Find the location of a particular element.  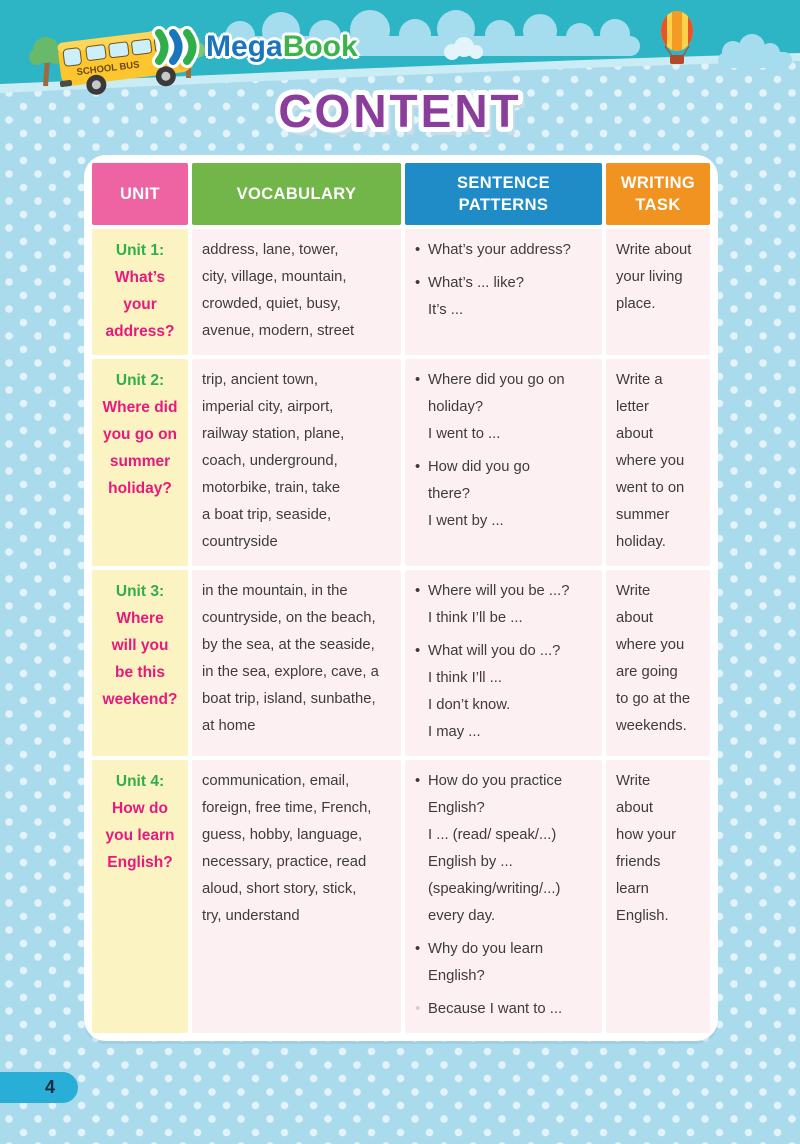

unit-cell-row1: Unit 1: What’s your address? is located at coordinates (140, 292).